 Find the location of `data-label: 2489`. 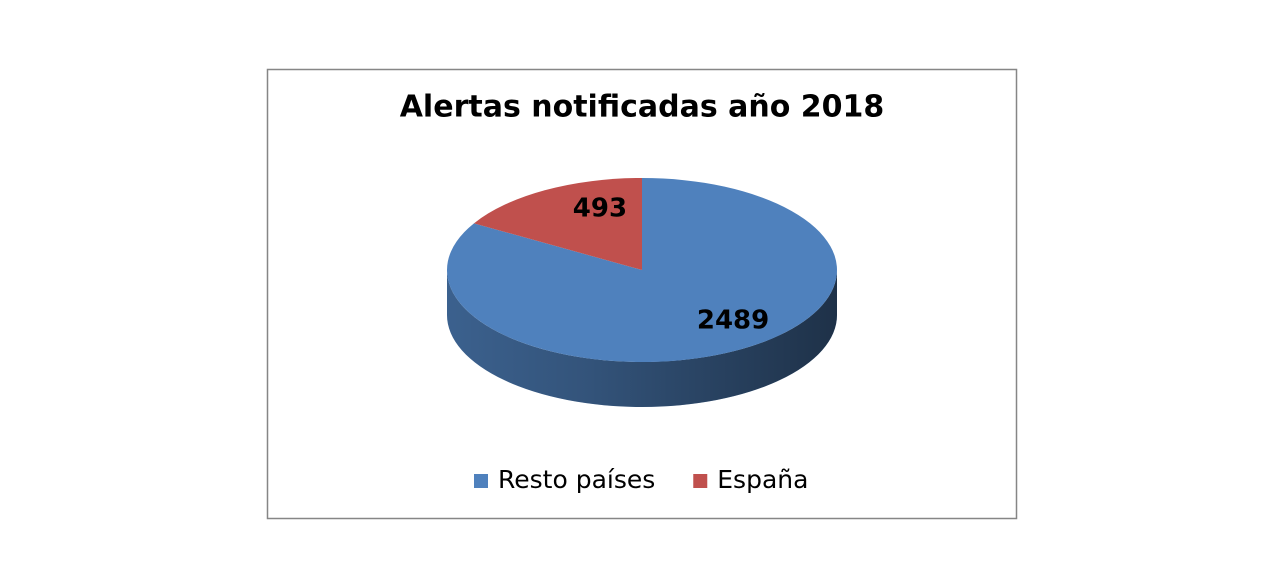

data-label: 2489 is located at coordinates (733, 320).